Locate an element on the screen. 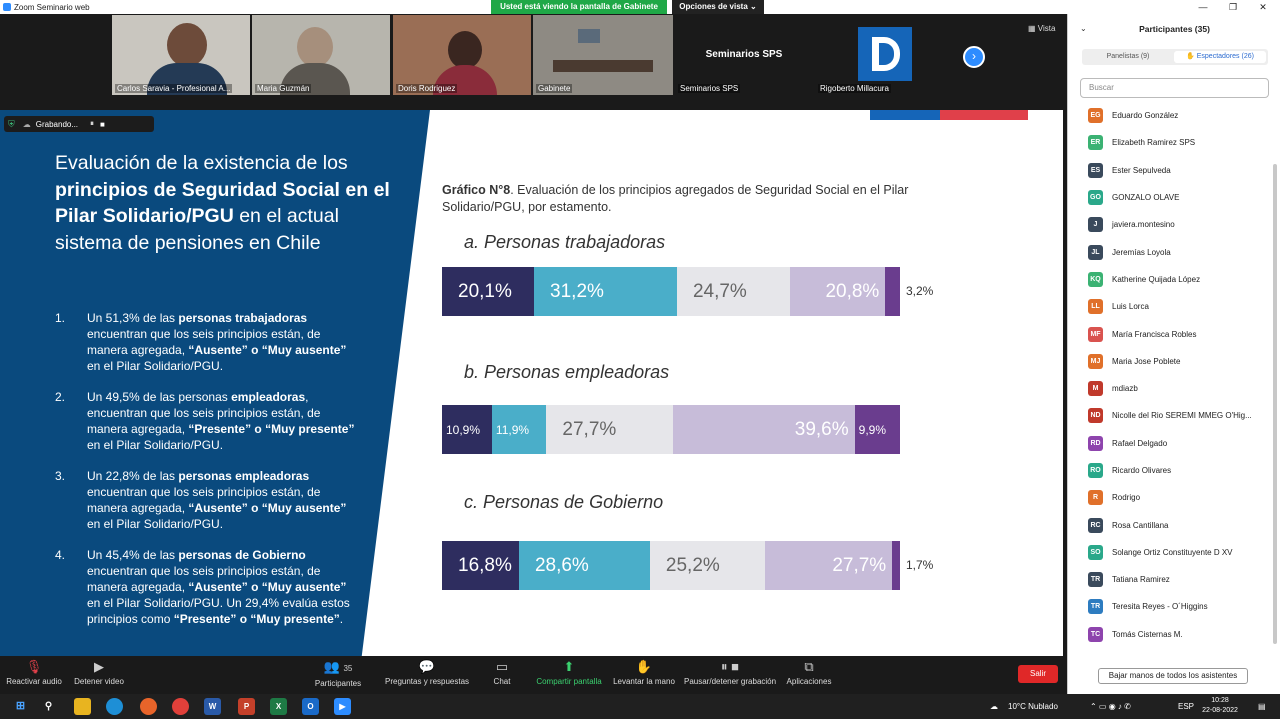 The image size is (1280, 719). clock: 10:28 22-08-2022 is located at coordinates (1220, 705).